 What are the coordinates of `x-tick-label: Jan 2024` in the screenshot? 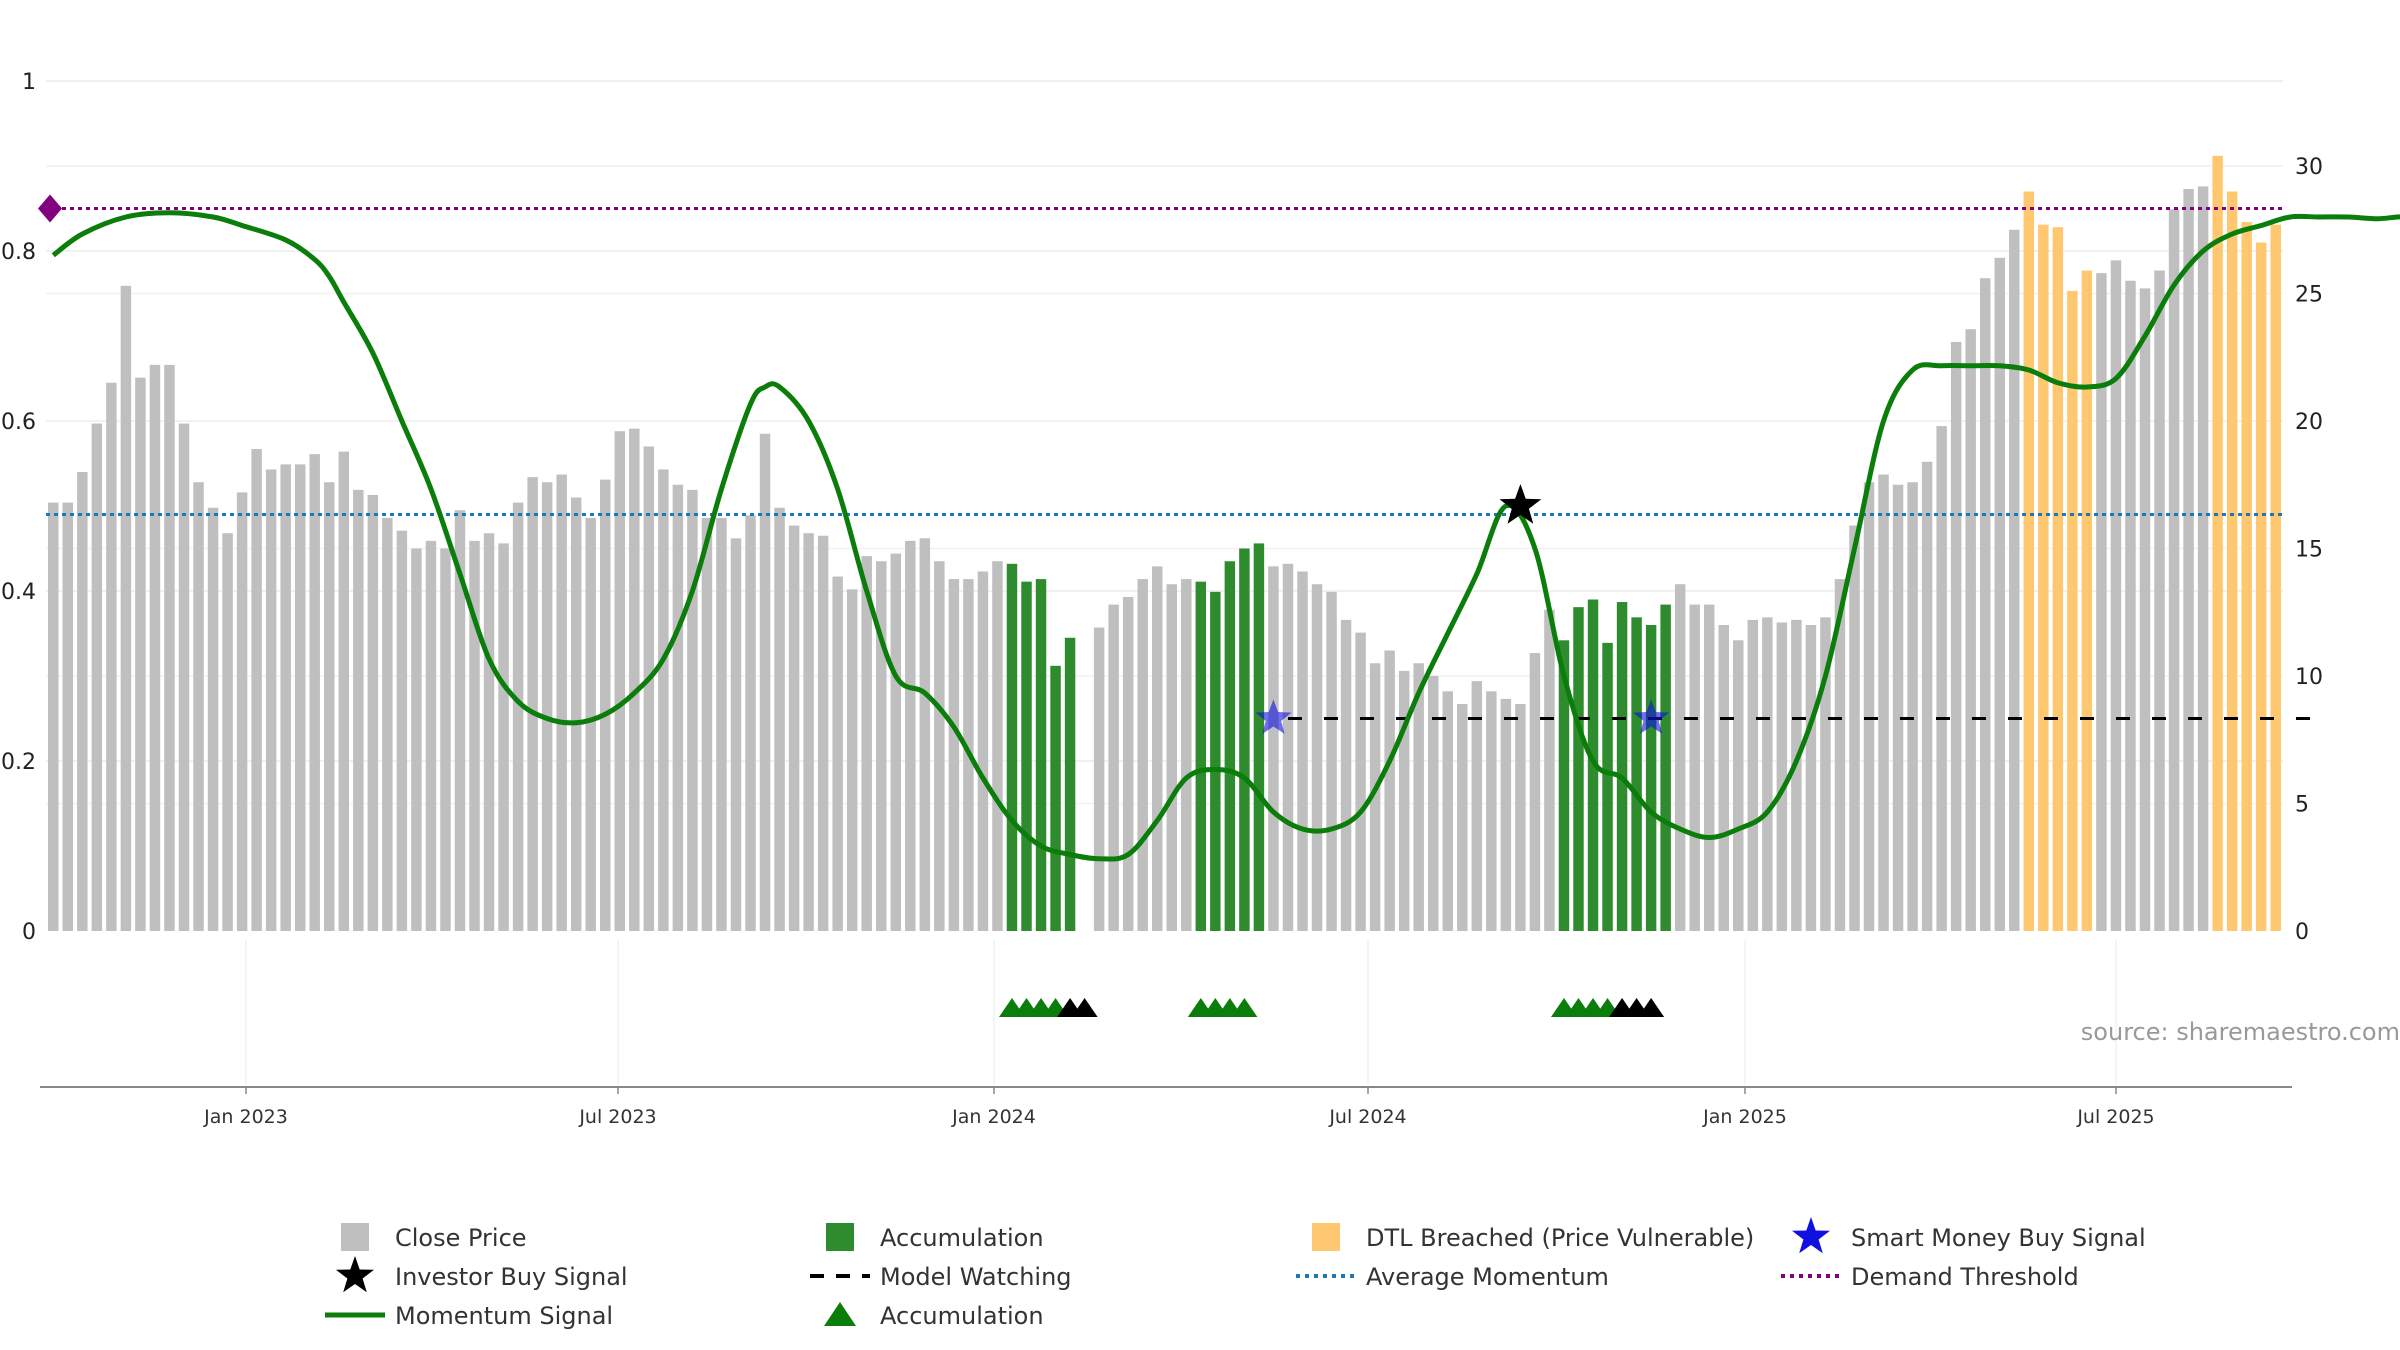 It's located at (993, 1117).